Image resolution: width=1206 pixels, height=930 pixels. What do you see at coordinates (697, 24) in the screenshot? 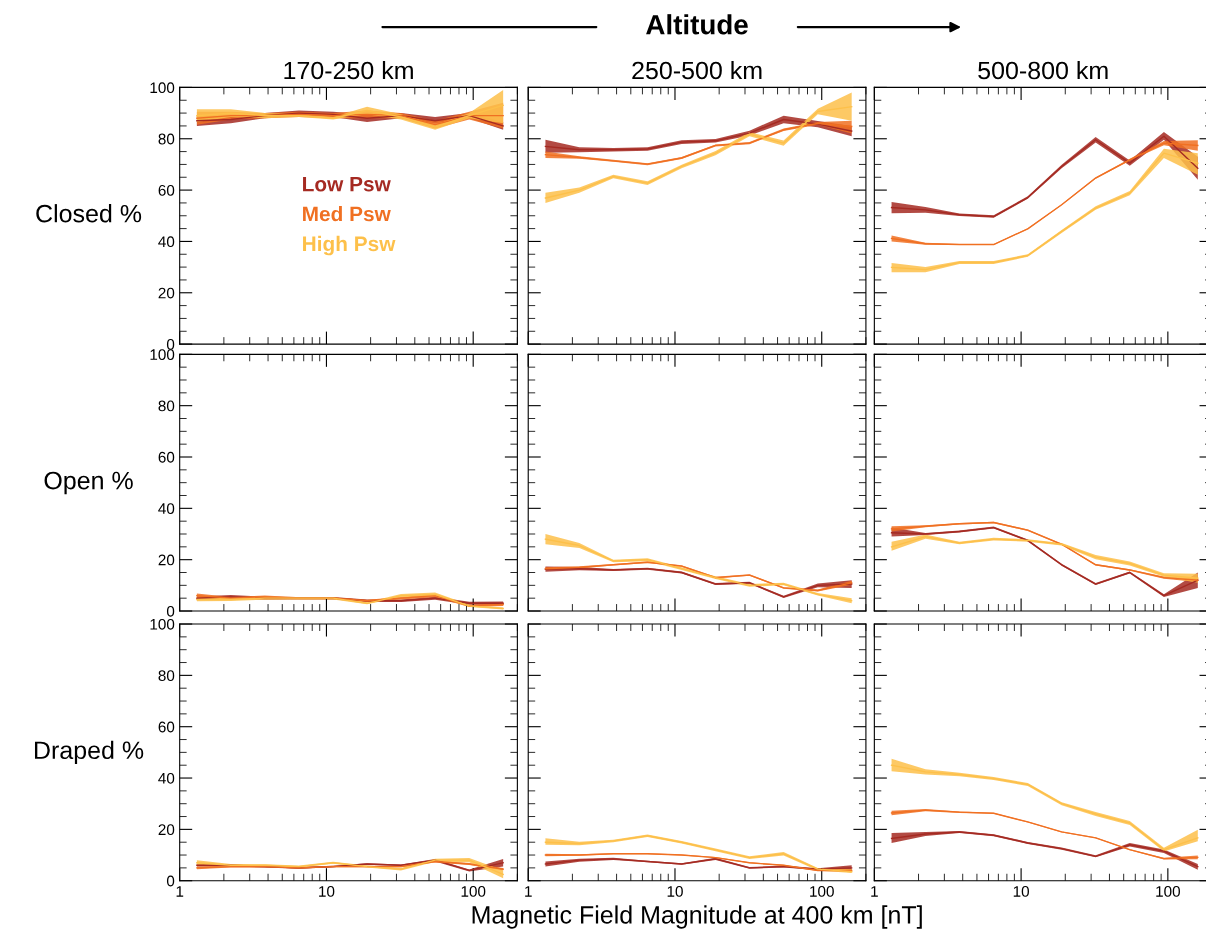
I see `text: Altitude` at bounding box center [697, 24].